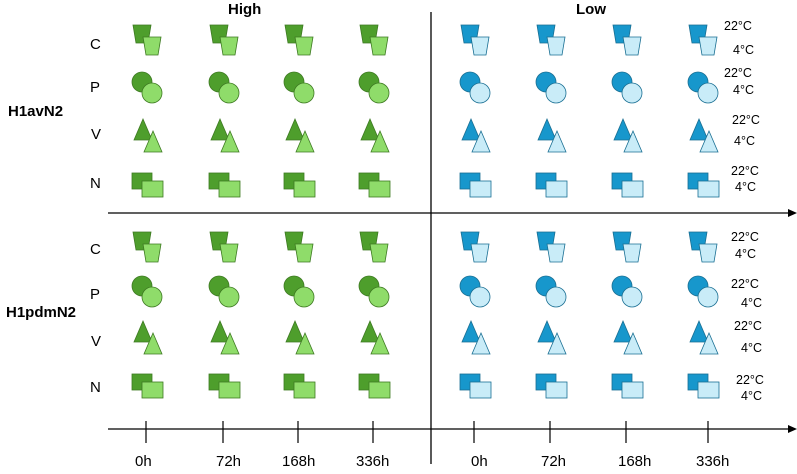 The height and width of the screenshot is (474, 797). What do you see at coordinates (299, 185) in the screenshot?
I see `n-glyph-r3-c2` at bounding box center [299, 185].